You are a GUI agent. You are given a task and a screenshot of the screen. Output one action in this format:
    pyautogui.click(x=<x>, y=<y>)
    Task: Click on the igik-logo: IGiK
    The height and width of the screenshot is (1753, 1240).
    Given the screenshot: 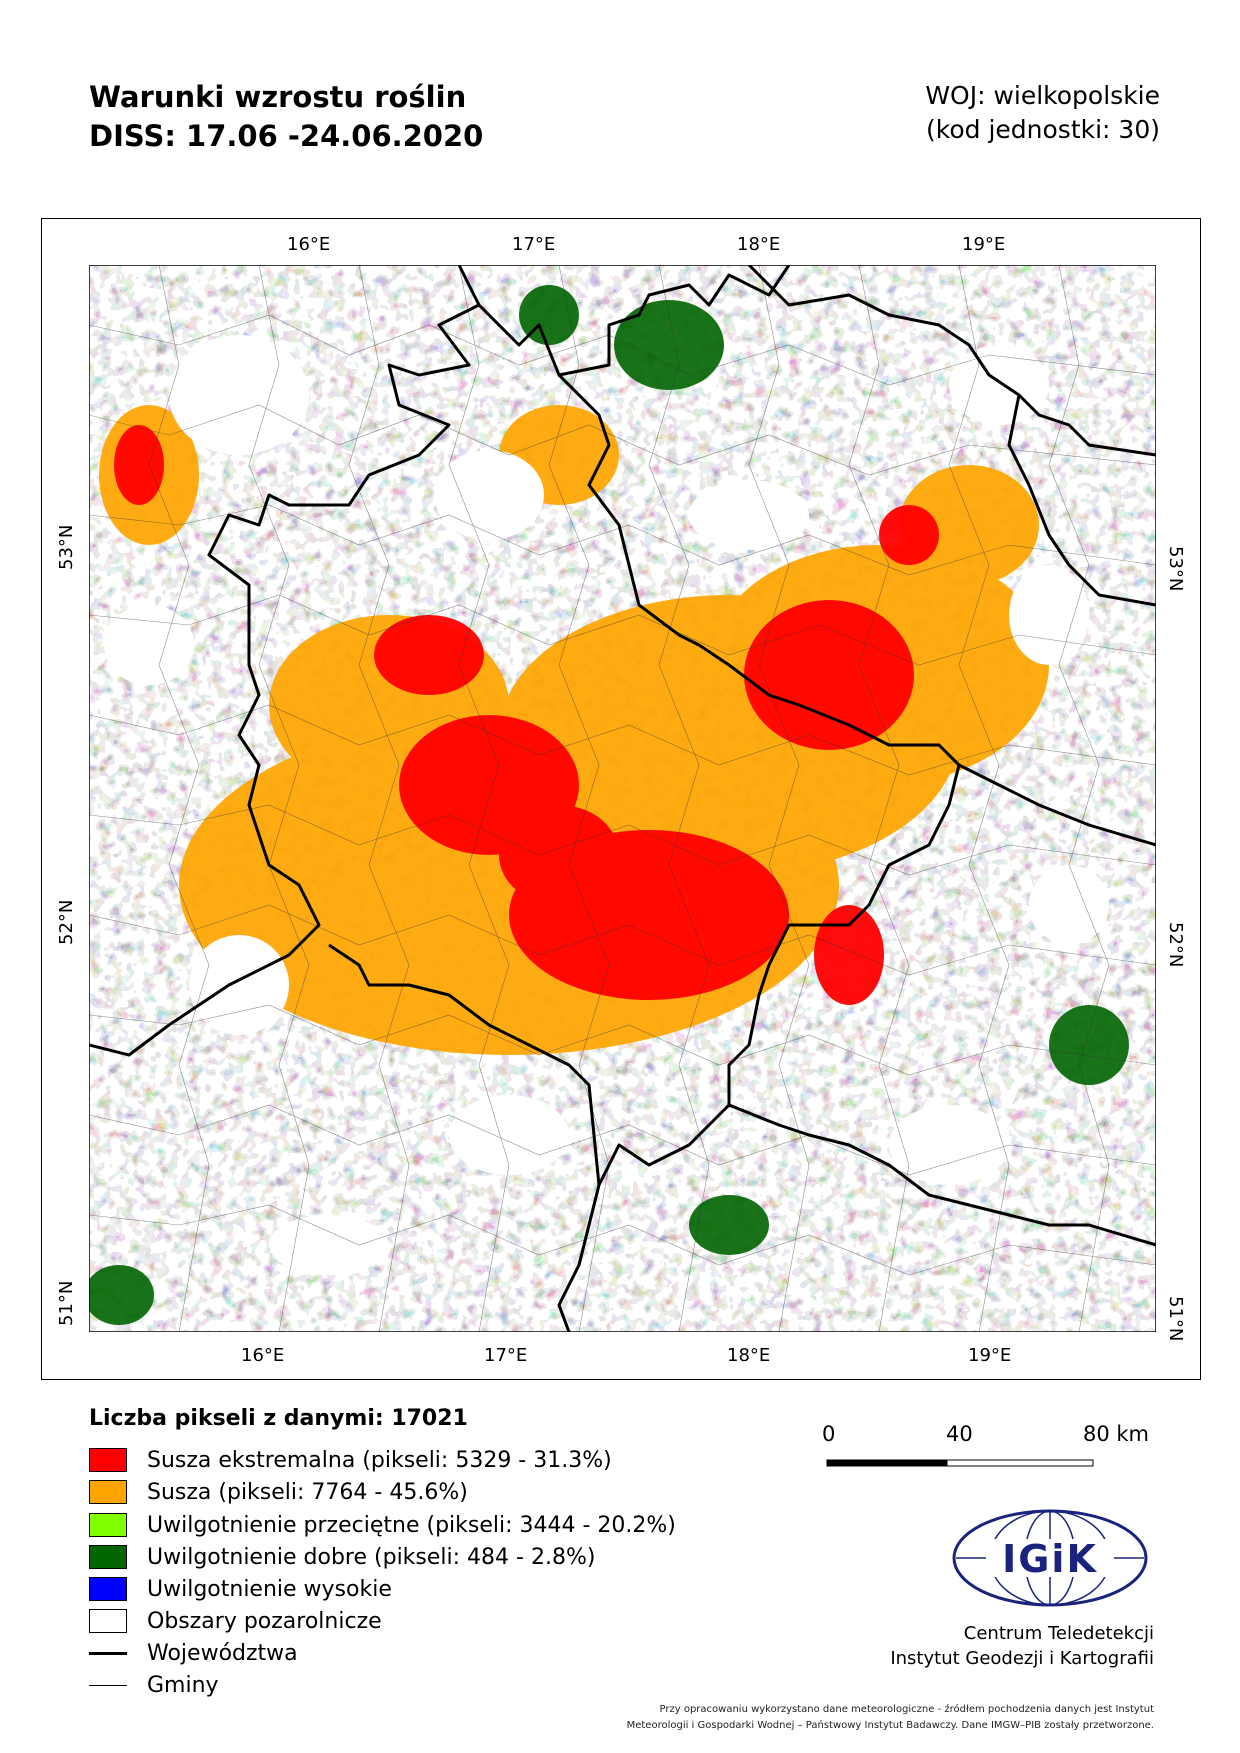 What is the action you would take?
    pyautogui.click(x=1050, y=1558)
    